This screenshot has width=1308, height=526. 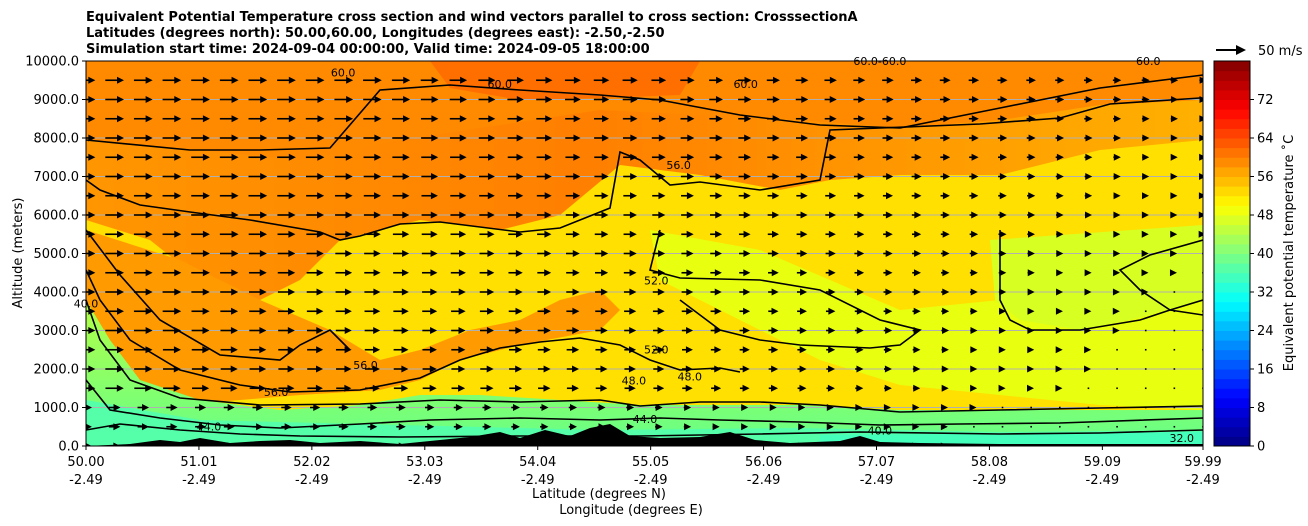 I want to click on contour-label: 56.0, so click(x=678, y=165).